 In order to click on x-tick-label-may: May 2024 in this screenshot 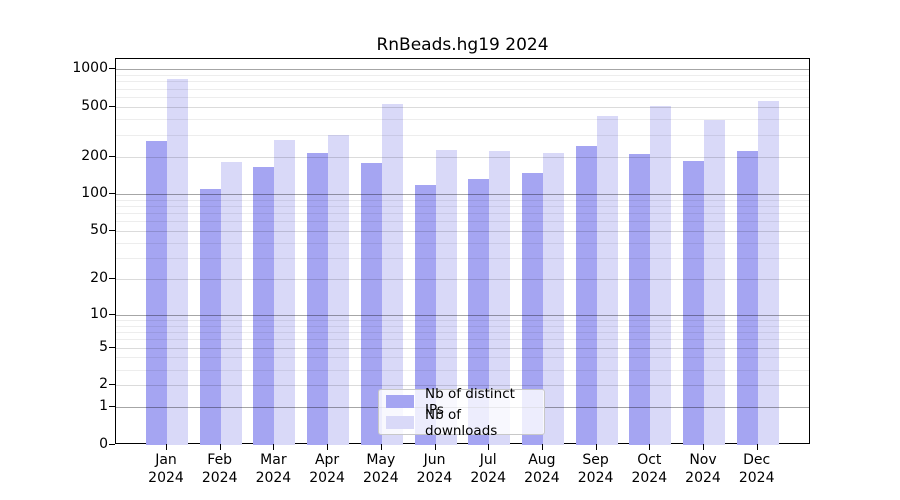, I will do `click(380, 469)`.